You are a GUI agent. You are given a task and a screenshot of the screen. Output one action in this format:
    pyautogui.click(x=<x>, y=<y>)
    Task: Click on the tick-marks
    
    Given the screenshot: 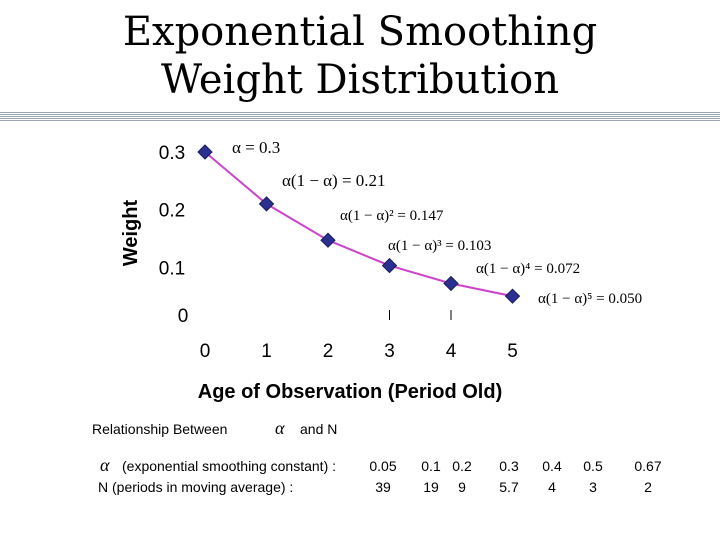 What is the action you would take?
    pyautogui.click(x=420, y=315)
    